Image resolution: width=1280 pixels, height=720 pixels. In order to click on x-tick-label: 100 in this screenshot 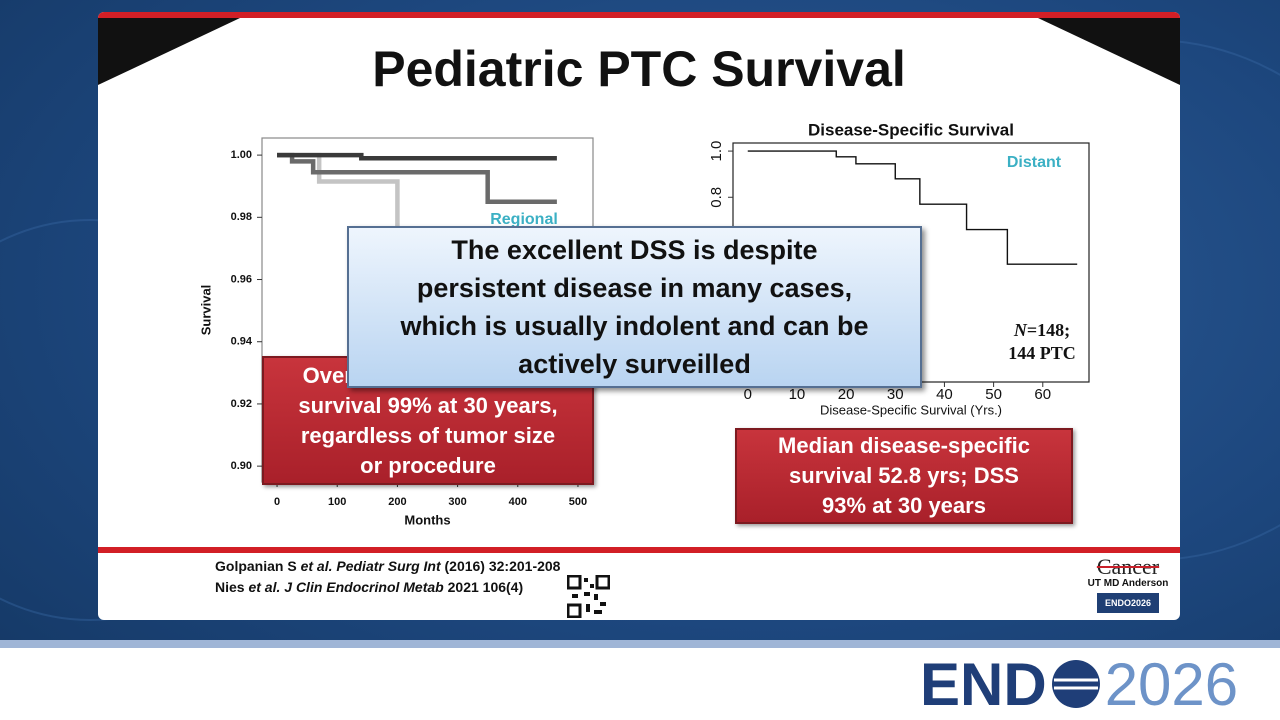, I will do `click(337, 502)`.